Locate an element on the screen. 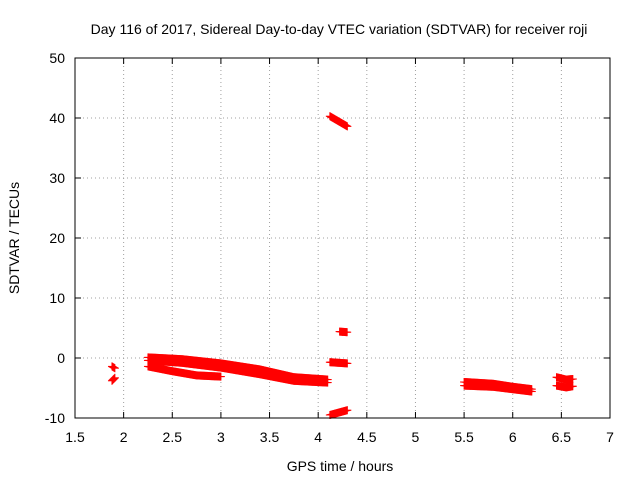 The height and width of the screenshot is (480, 640). x-tick-label: 6 is located at coordinates (513, 437).